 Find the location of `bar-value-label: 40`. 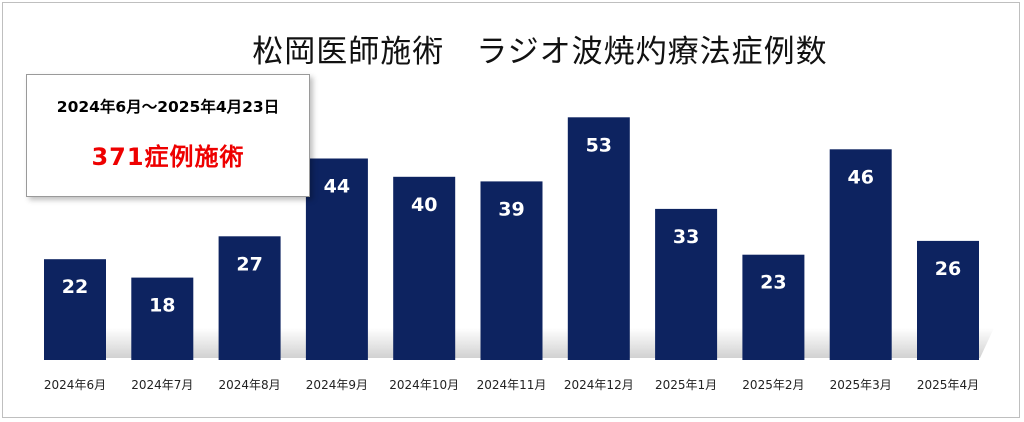

bar-value-label: 40 is located at coordinates (424, 205).